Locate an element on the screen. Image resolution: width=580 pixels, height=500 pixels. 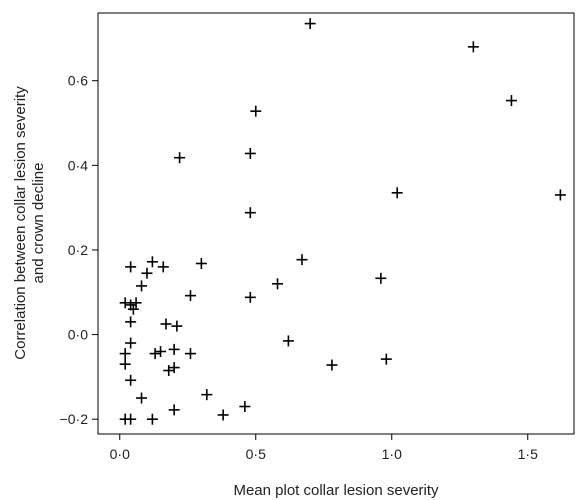
y-tick-label: −0·2 is located at coordinates (74, 419).